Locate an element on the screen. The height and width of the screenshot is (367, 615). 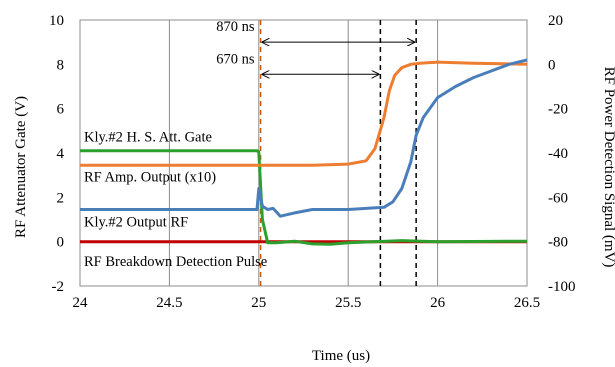
y-left-tick-label: 2 is located at coordinates (61, 198).